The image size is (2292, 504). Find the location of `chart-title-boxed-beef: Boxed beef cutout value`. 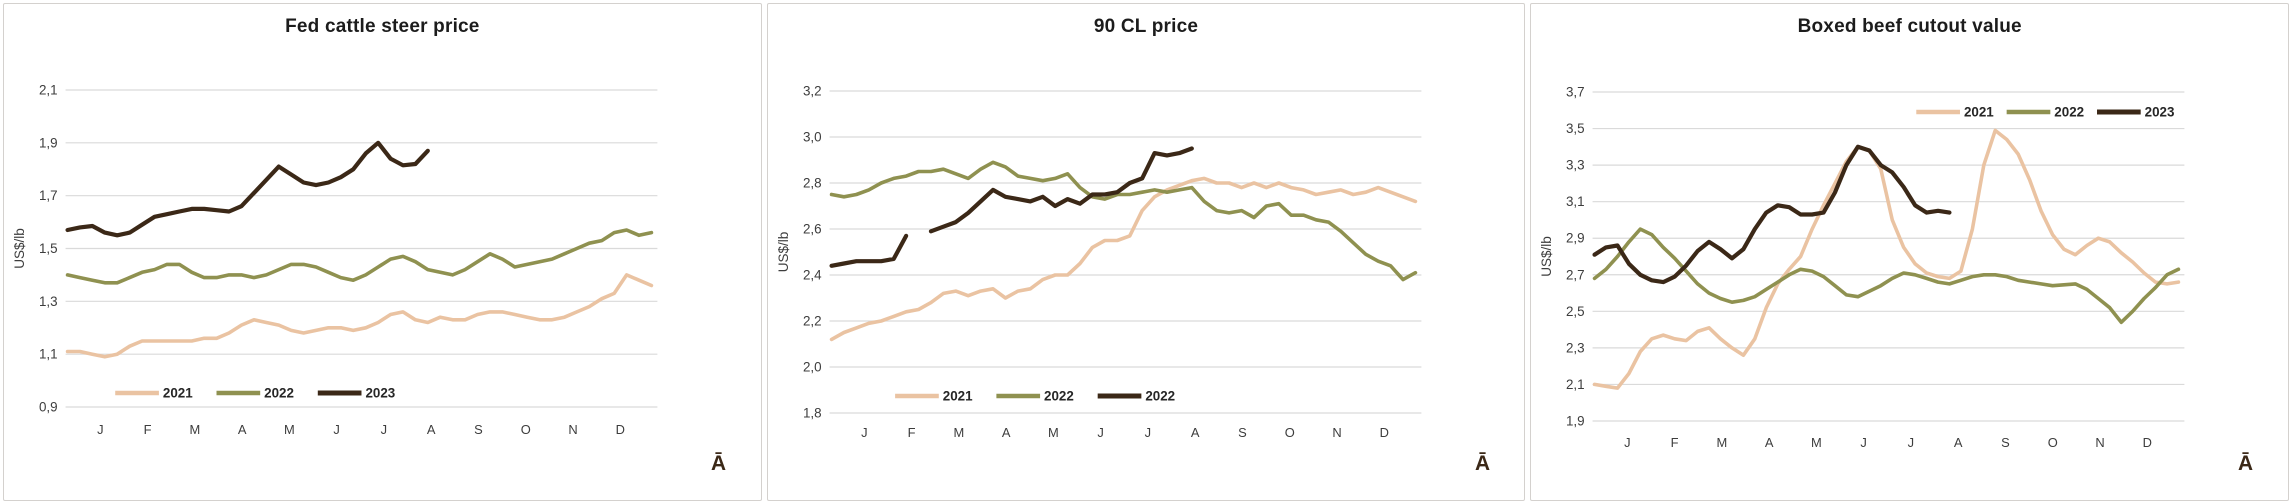

chart-title-boxed-beef: Boxed beef cutout value is located at coordinates (1909, 26).